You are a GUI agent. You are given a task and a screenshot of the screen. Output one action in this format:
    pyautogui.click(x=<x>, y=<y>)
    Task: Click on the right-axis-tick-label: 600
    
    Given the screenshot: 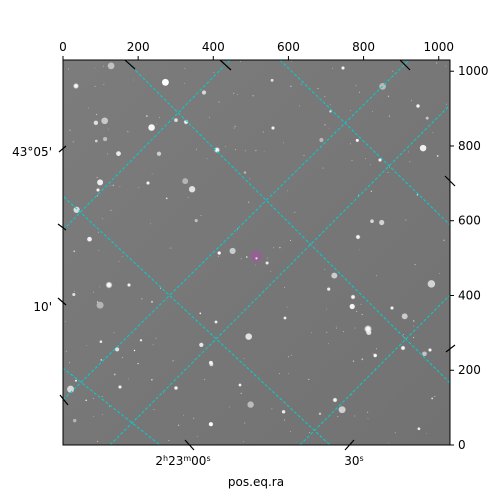 What is the action you would take?
    pyautogui.click(x=469, y=221)
    